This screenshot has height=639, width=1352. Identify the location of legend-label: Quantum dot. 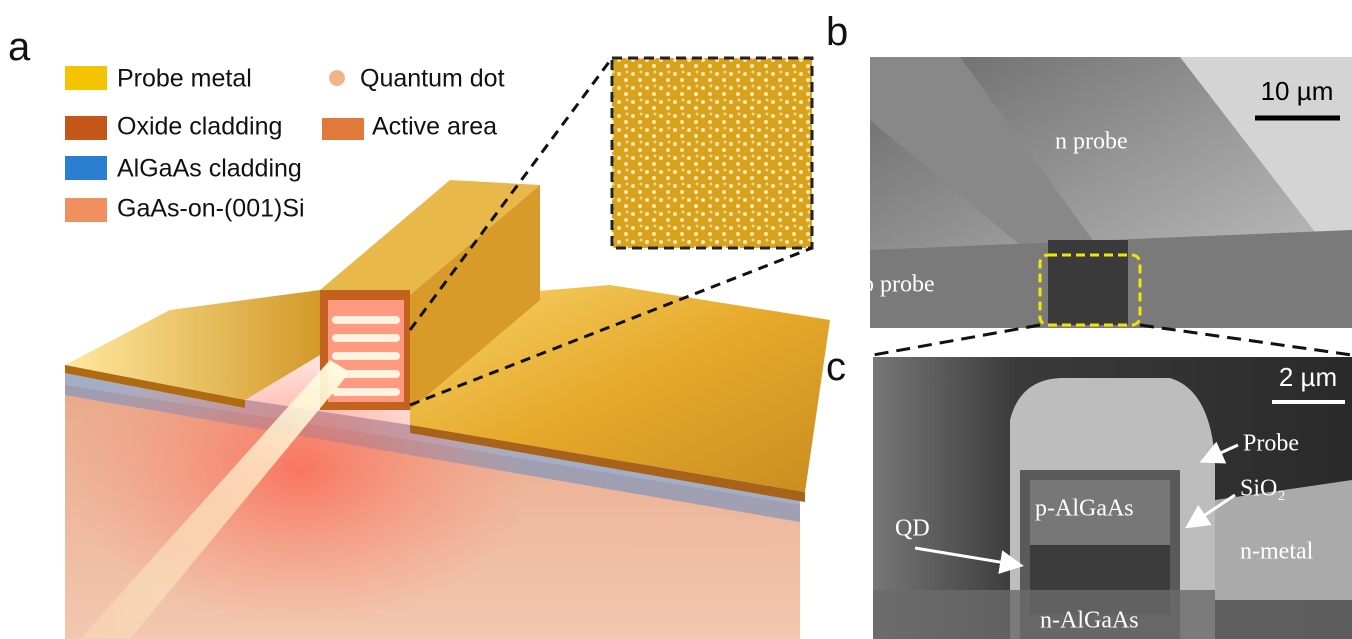
(432, 79).